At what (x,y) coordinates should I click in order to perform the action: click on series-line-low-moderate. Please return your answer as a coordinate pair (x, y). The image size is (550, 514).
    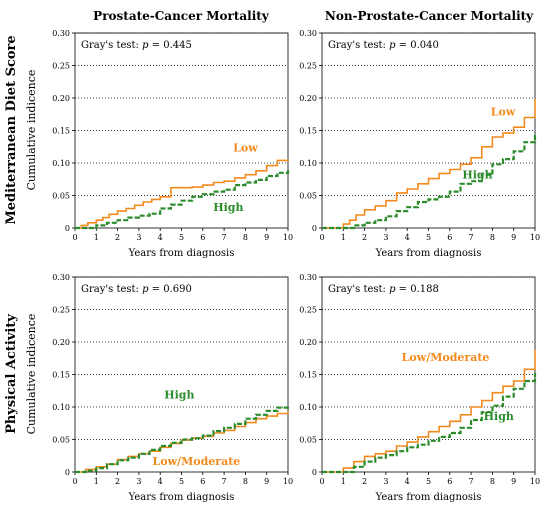
    Looking at the image, I should click on (429, 411).